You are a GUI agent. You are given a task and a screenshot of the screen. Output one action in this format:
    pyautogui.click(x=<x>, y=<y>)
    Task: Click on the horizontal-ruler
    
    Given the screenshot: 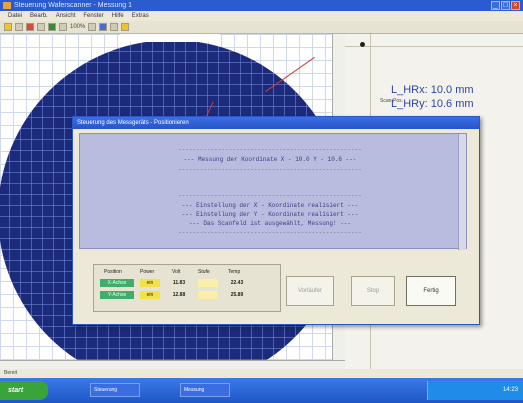 What is the action you would take?
    pyautogui.click(x=172, y=364)
    